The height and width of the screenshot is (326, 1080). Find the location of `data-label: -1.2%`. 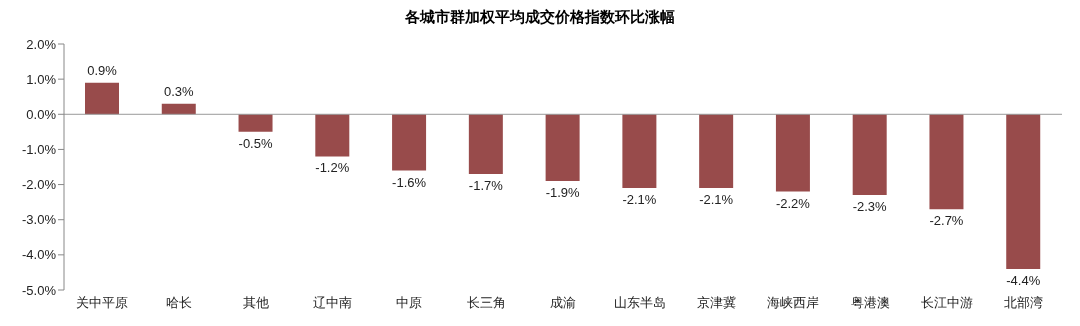

data-label: -1.2% is located at coordinates (332, 168).